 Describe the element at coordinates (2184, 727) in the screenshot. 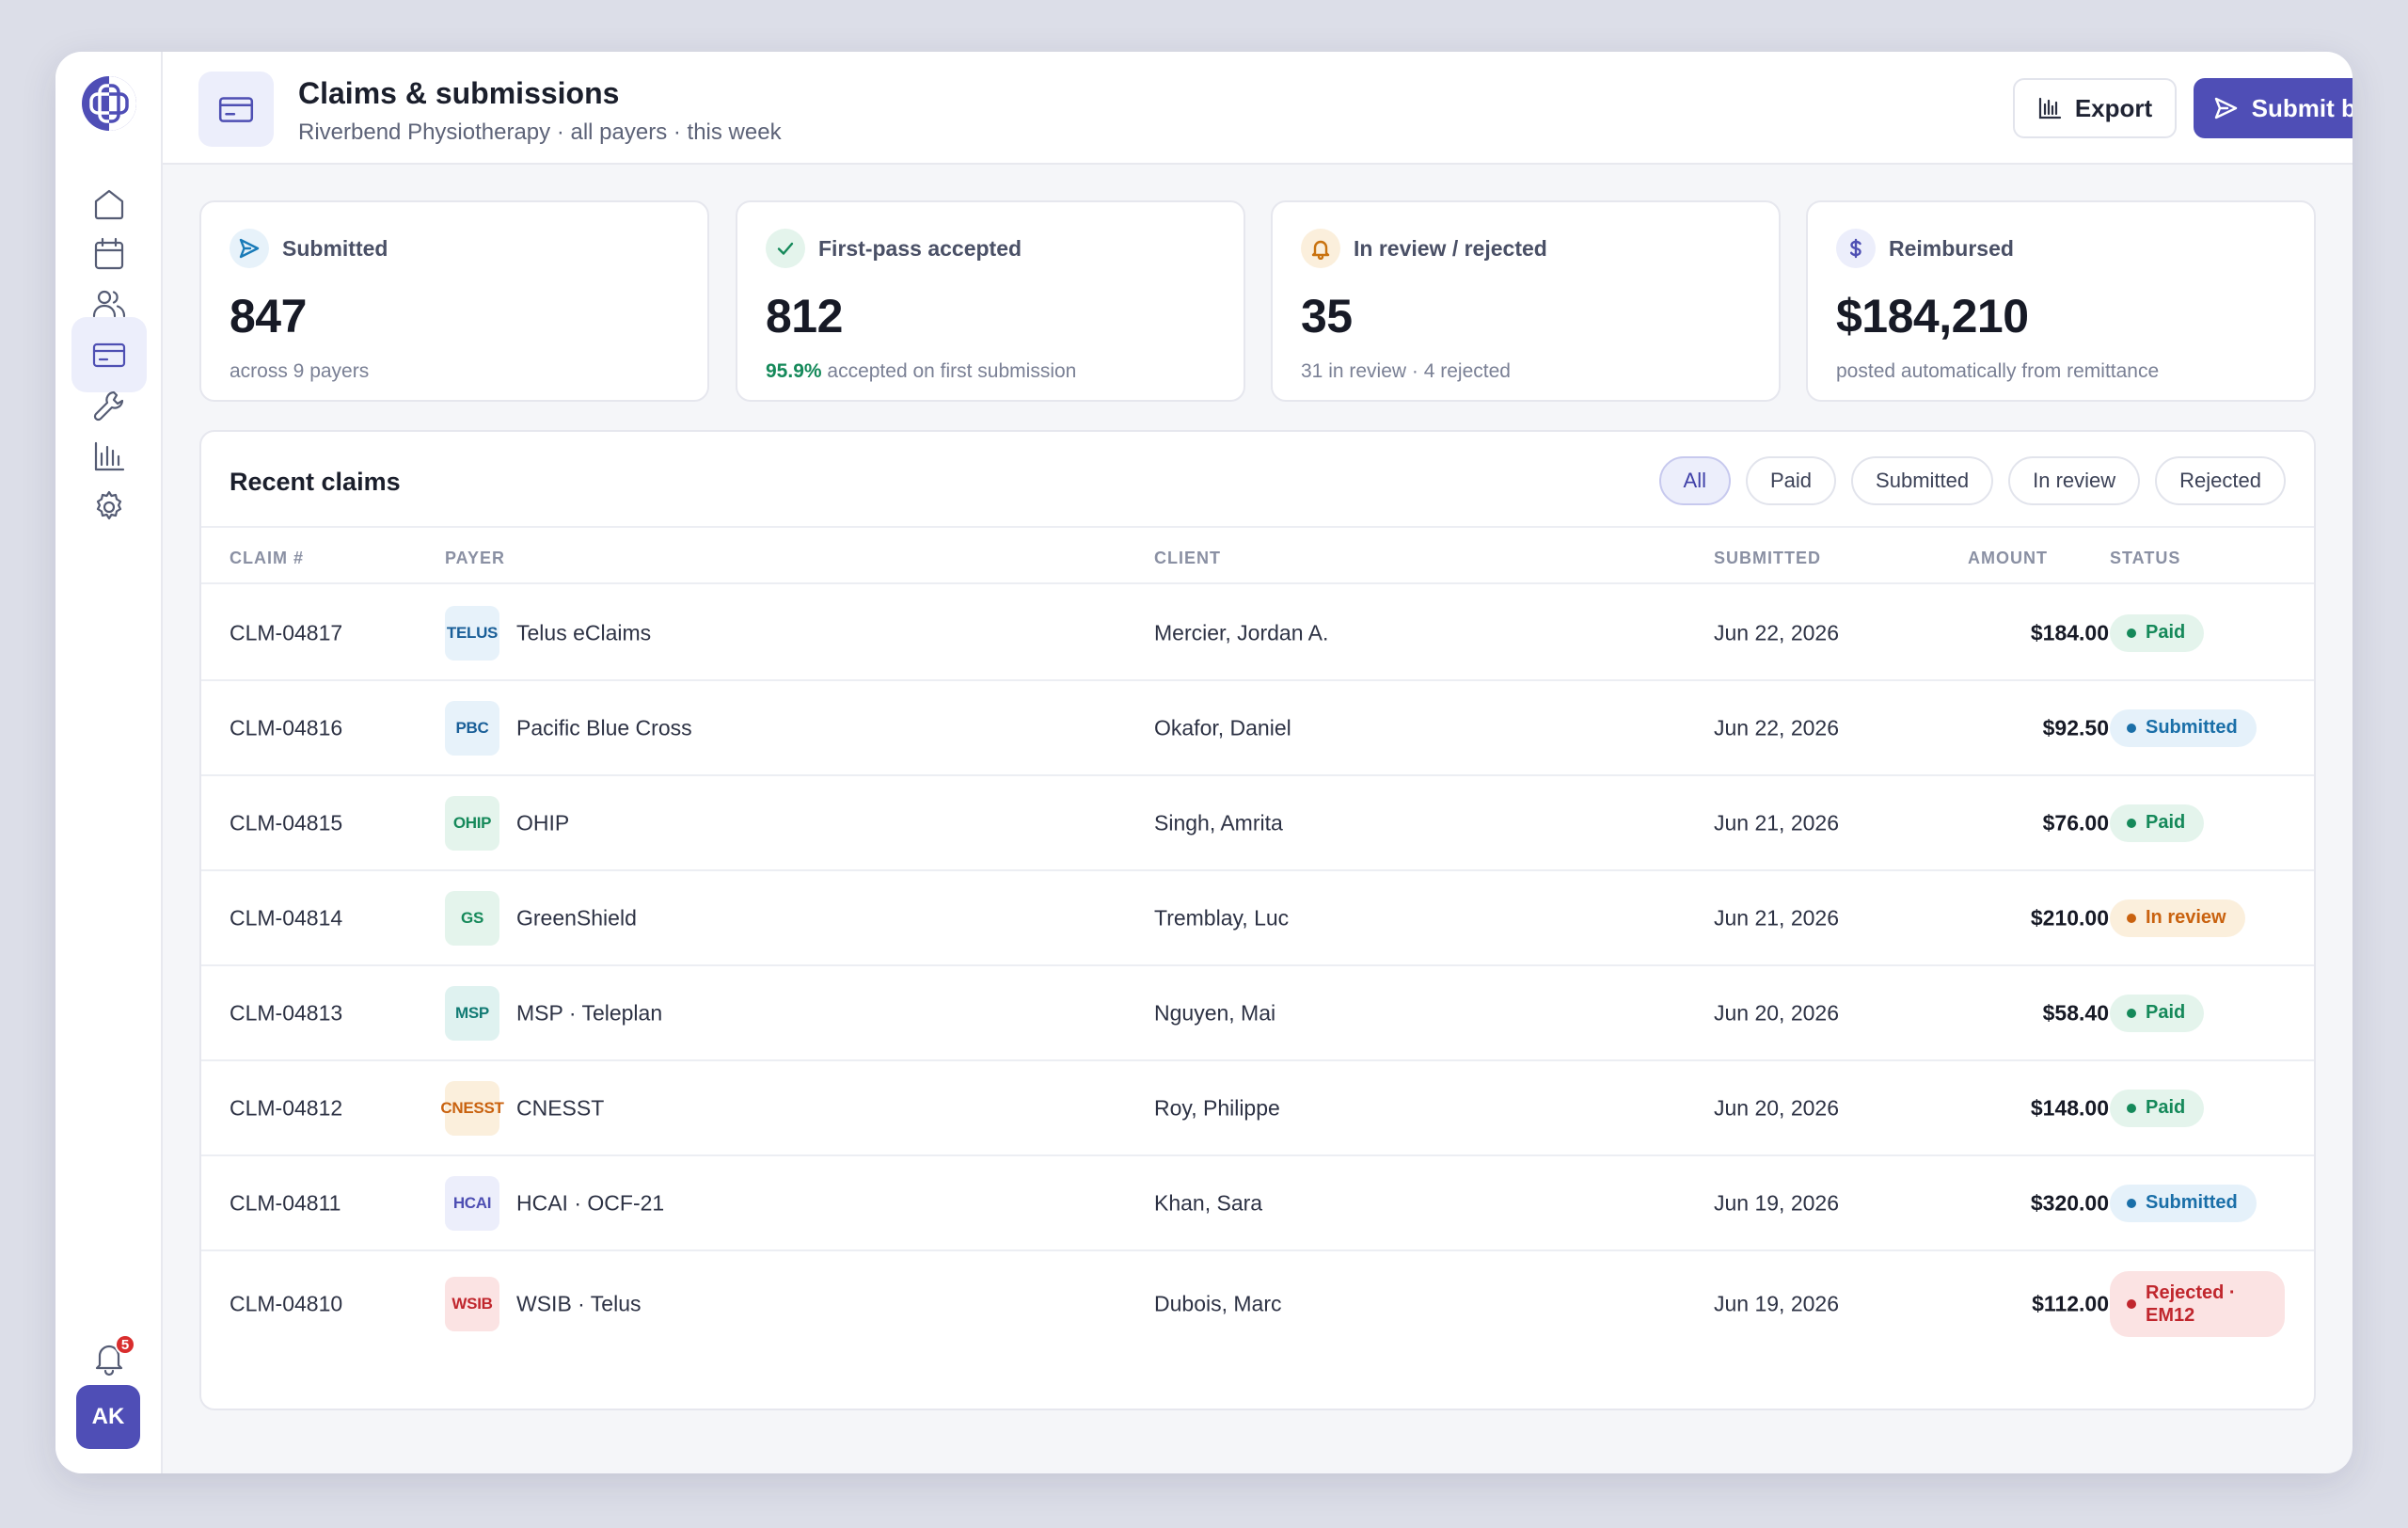

I see `status-badge: Submitted` at that location.